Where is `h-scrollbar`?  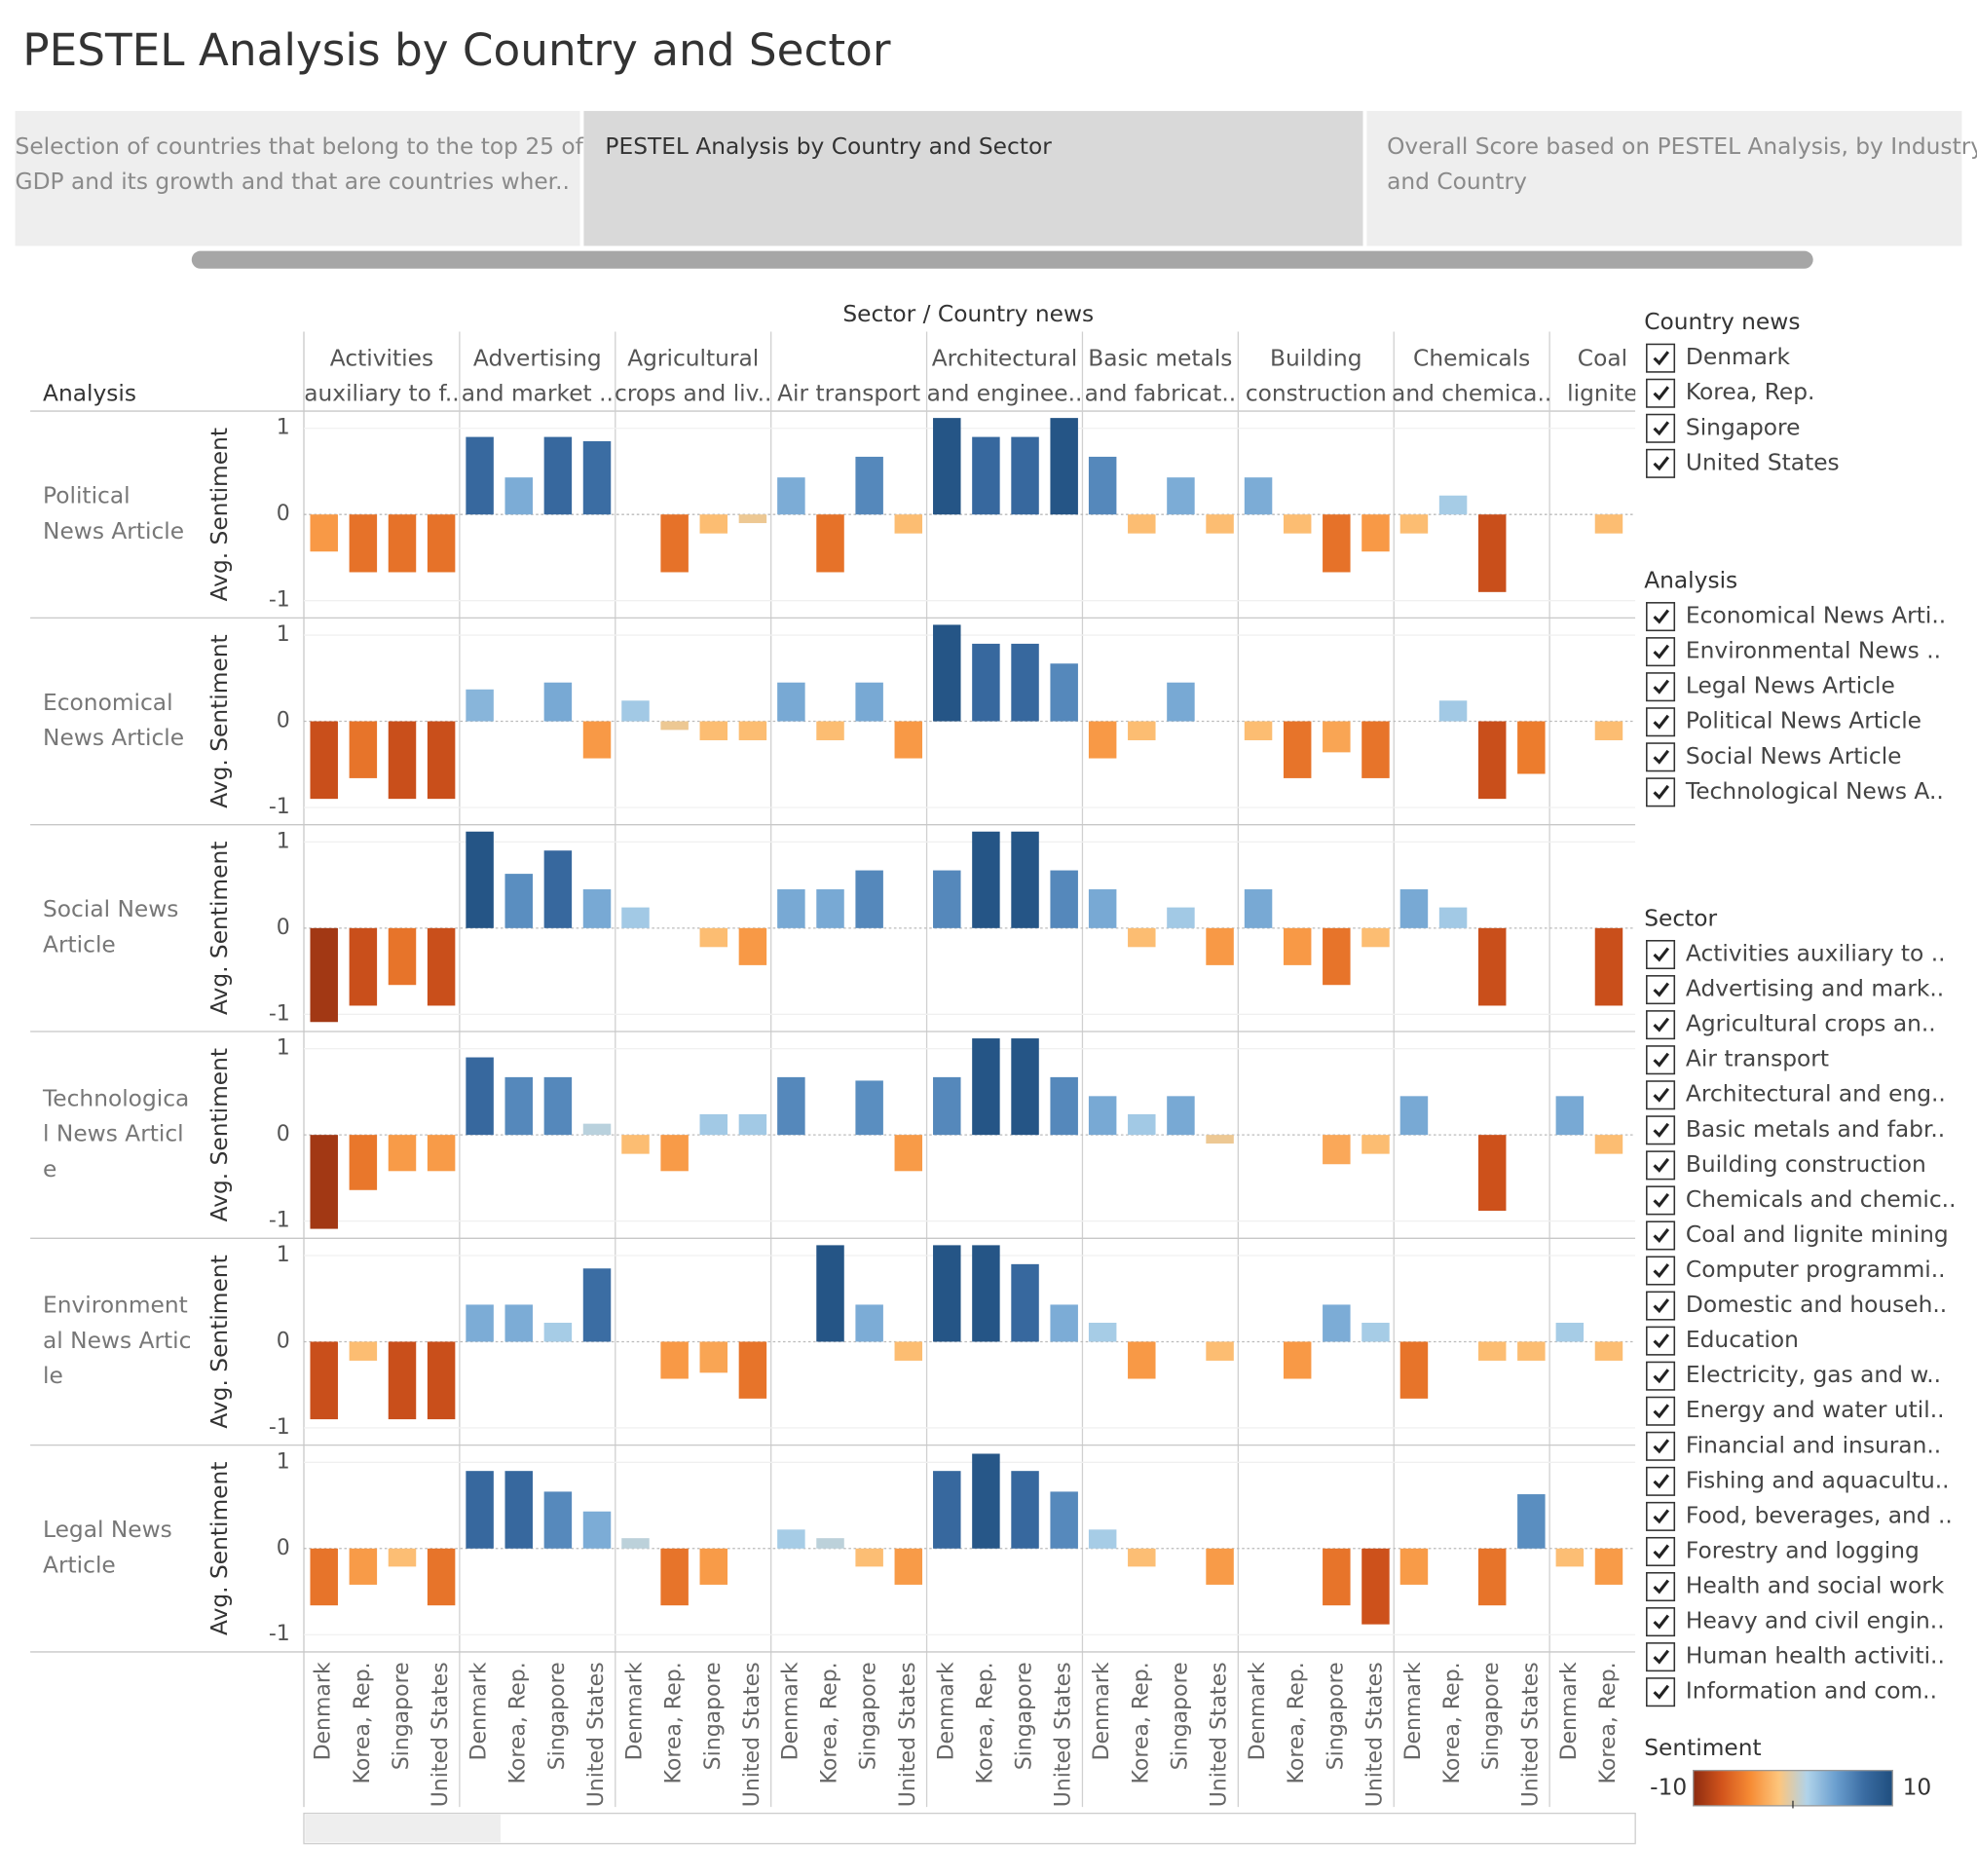 h-scrollbar is located at coordinates (969, 1829).